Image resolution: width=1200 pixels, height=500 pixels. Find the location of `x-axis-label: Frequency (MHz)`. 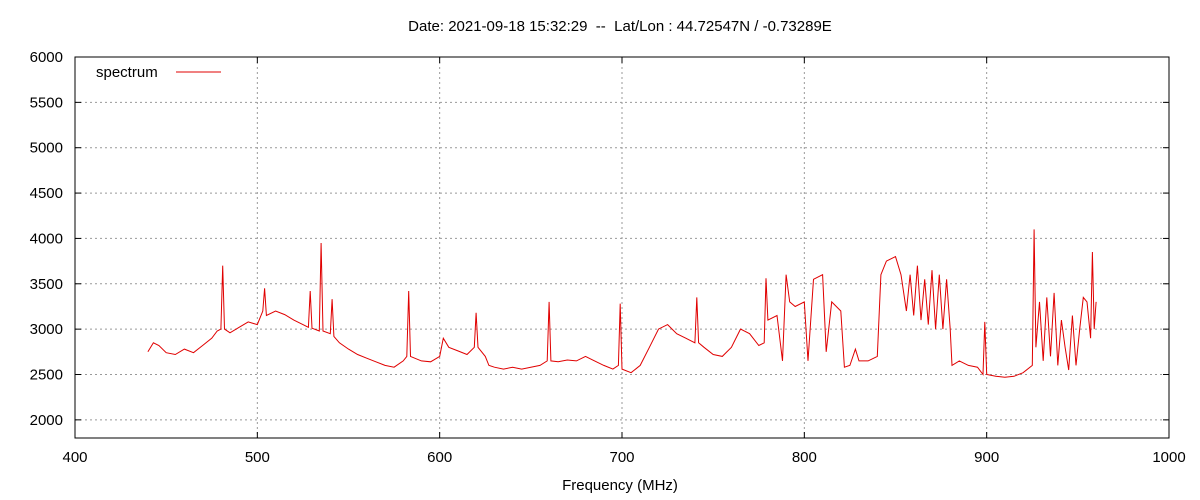

x-axis-label: Frequency (MHz) is located at coordinates (620, 485).